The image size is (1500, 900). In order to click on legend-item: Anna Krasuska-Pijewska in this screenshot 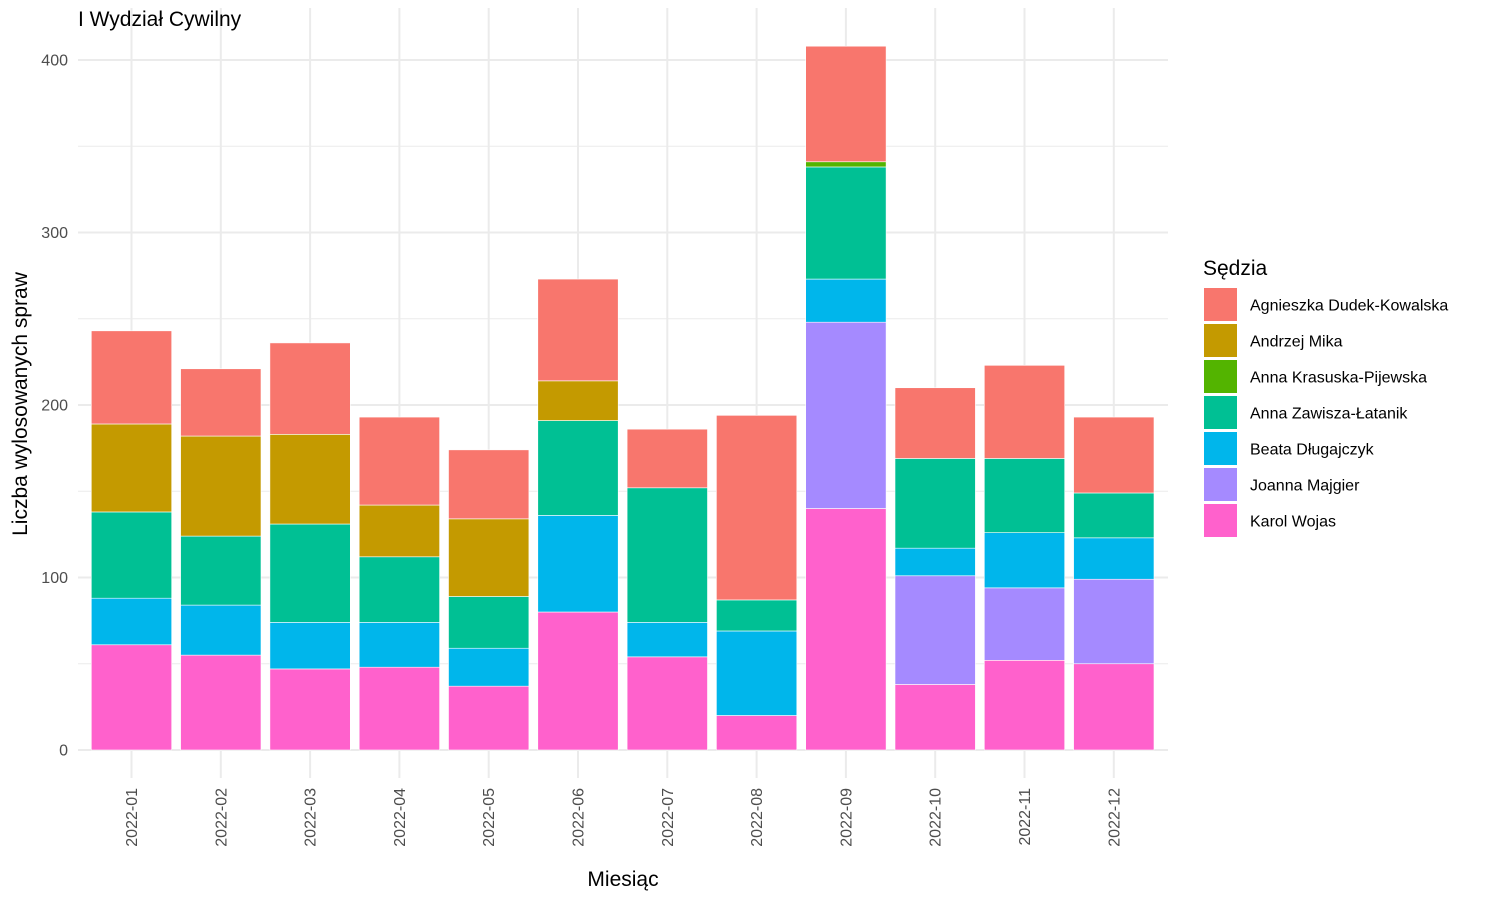, I will do `click(1315, 376)`.